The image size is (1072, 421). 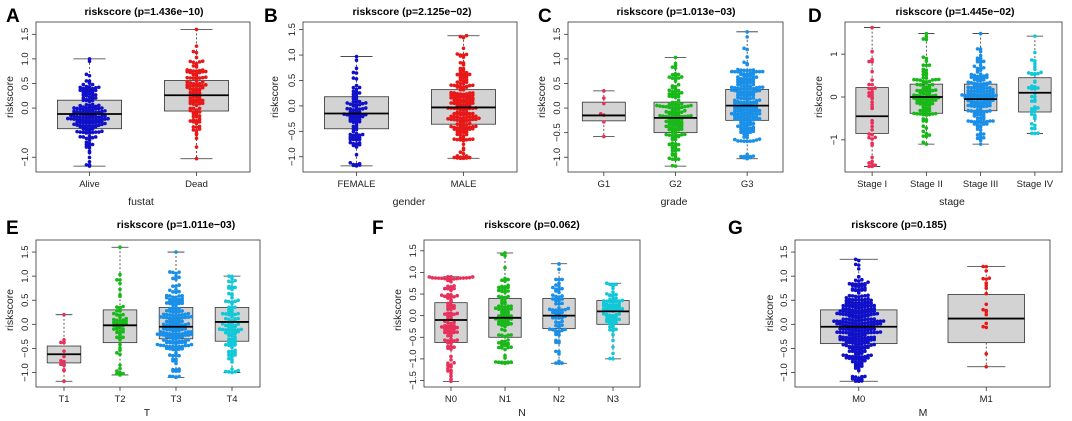 I want to click on panel-e-ytick-label: −0.5, so click(x=25, y=348).